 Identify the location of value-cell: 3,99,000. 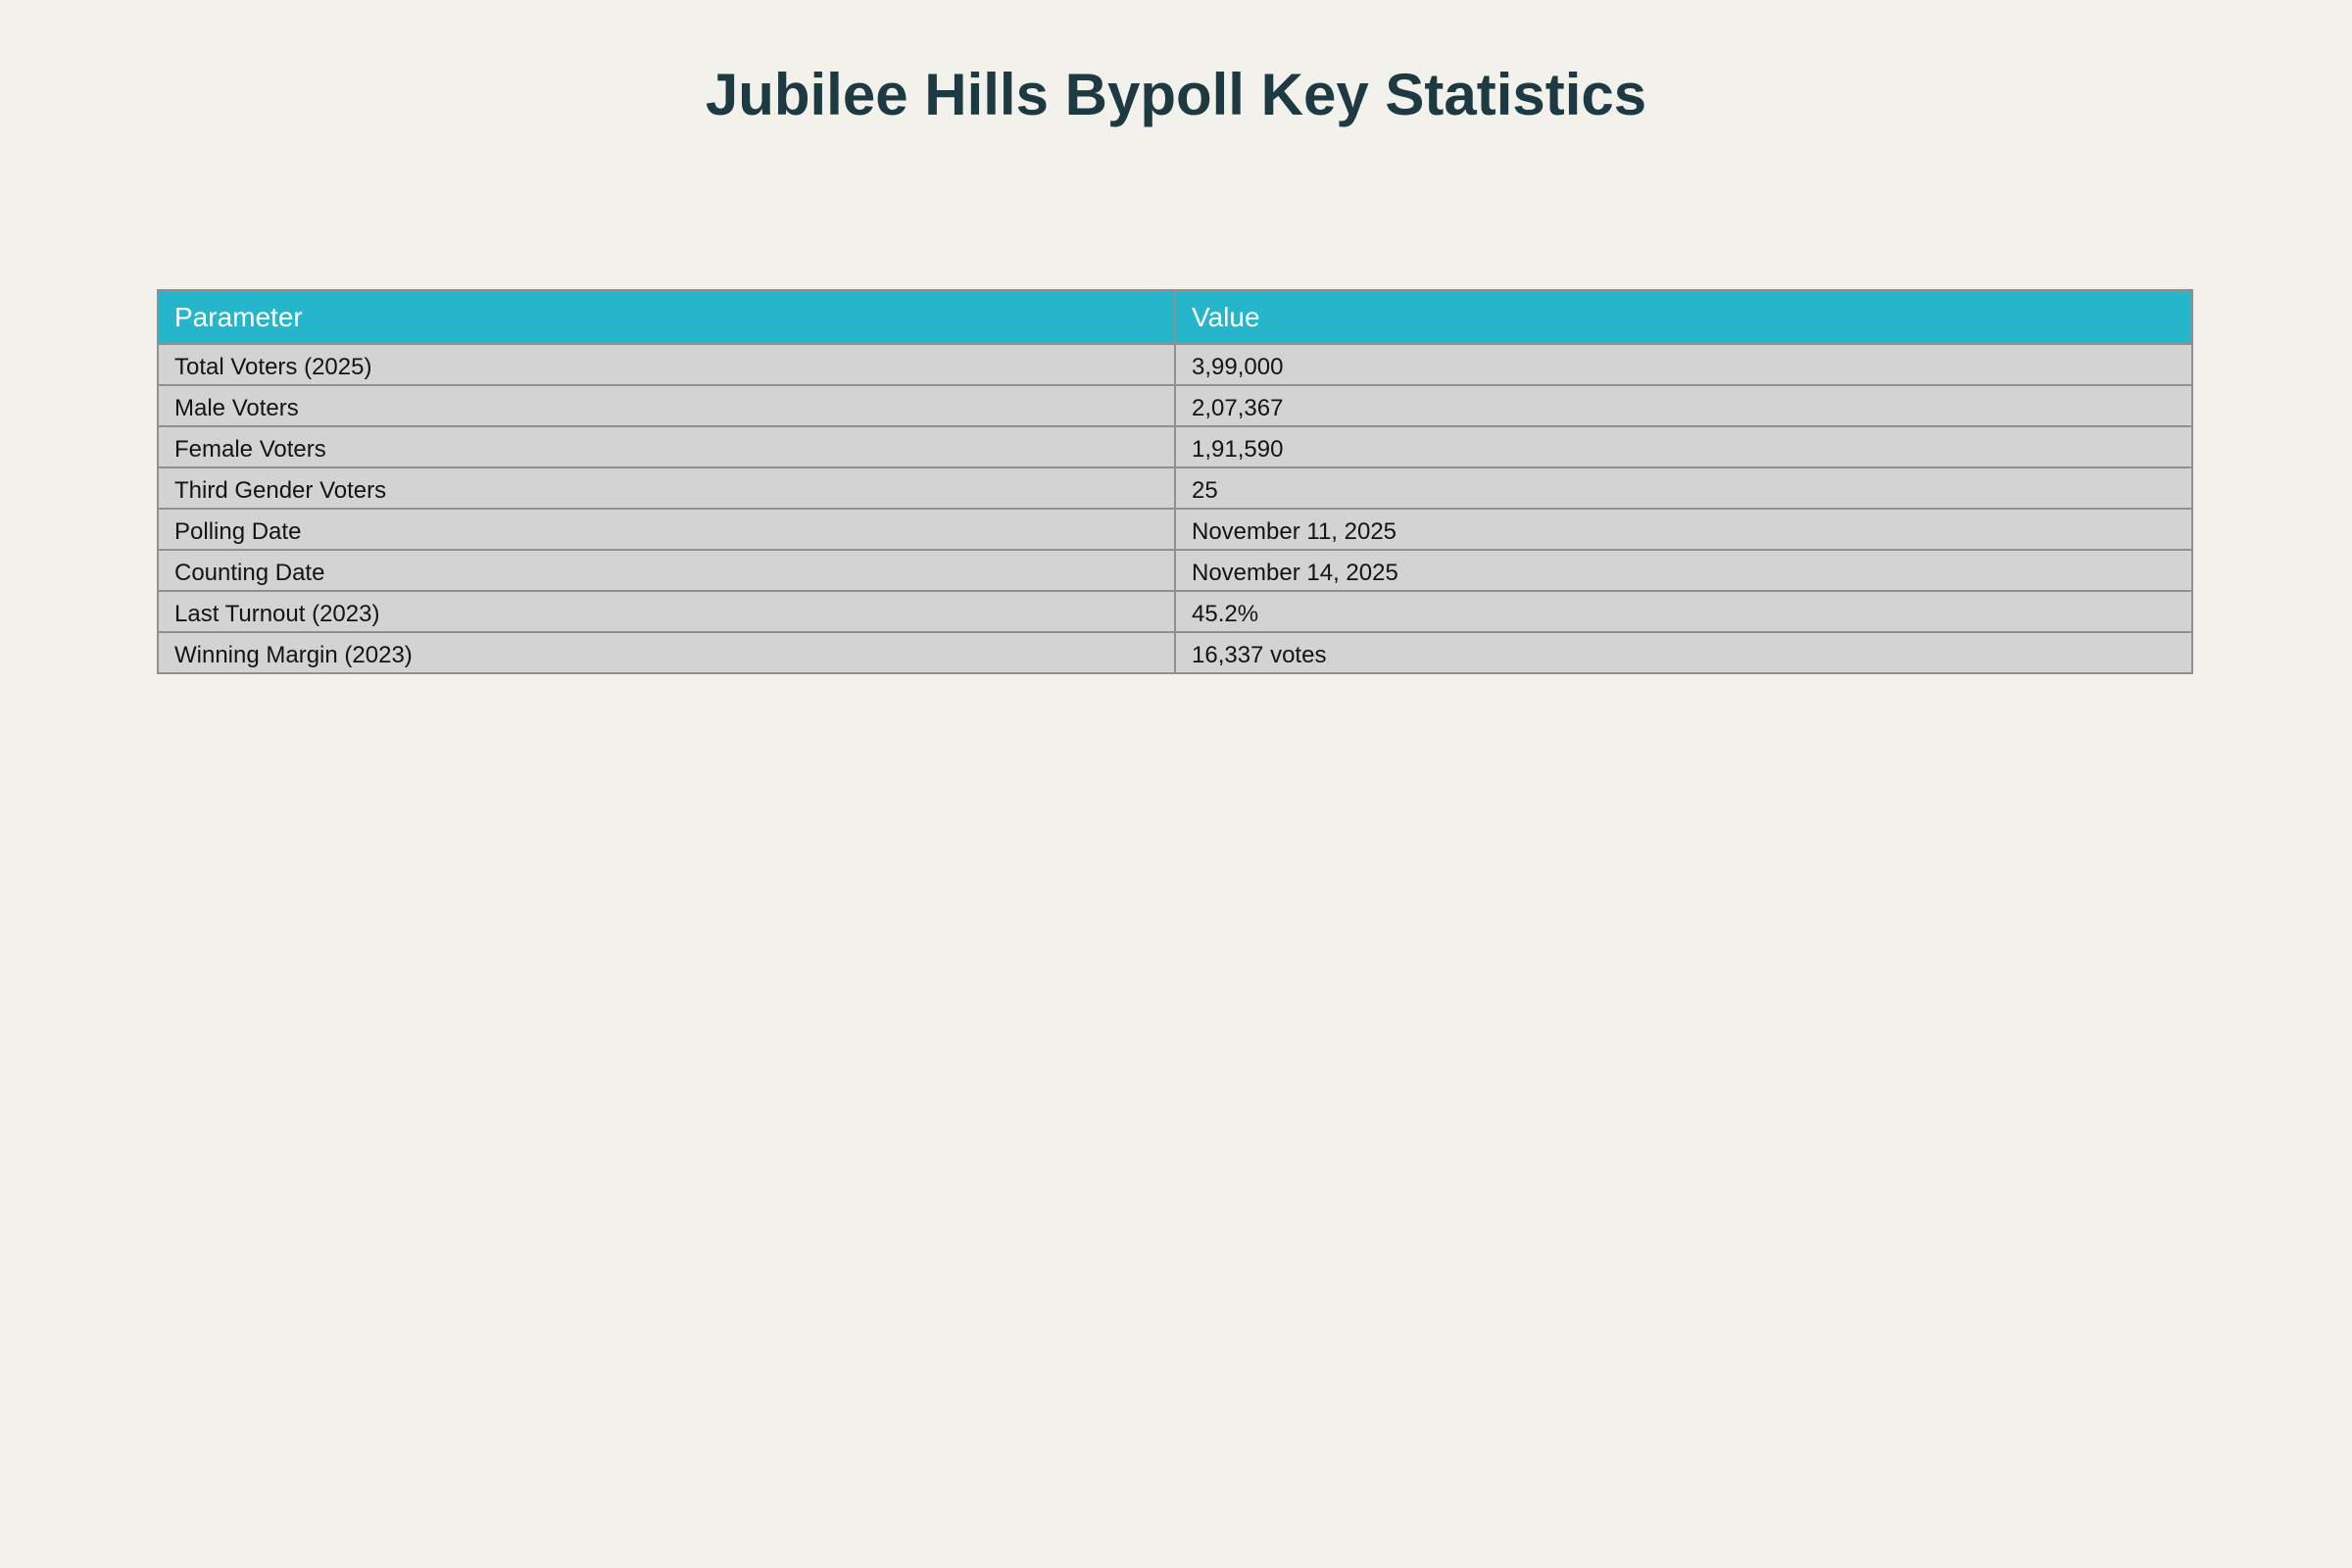
(1683, 364).